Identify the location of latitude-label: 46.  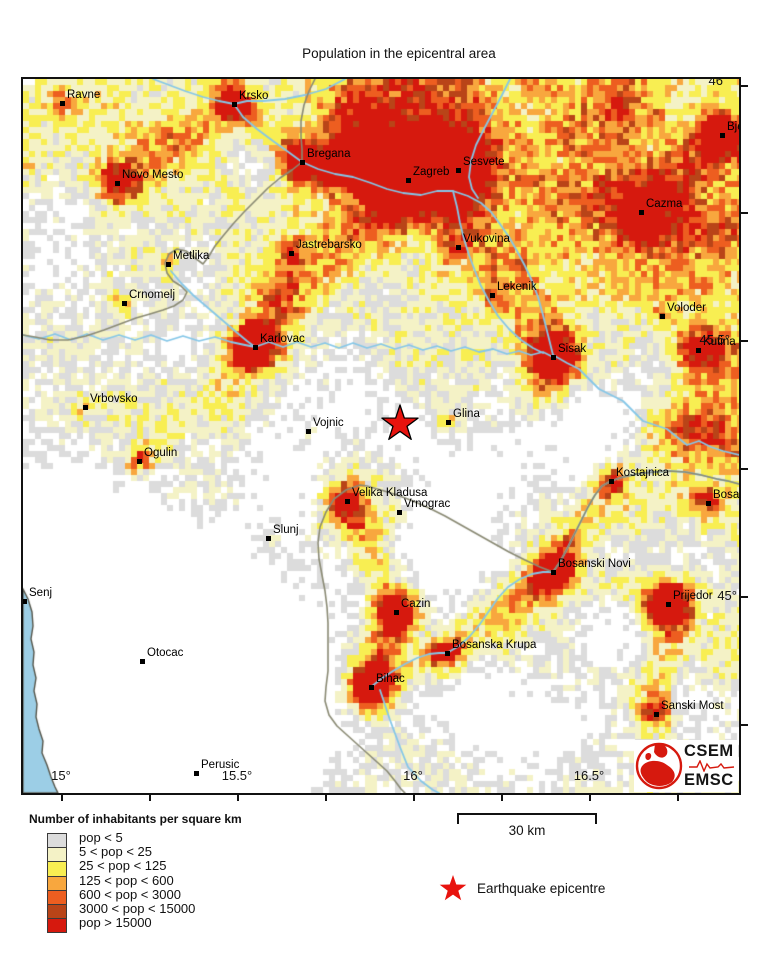
(715, 82).